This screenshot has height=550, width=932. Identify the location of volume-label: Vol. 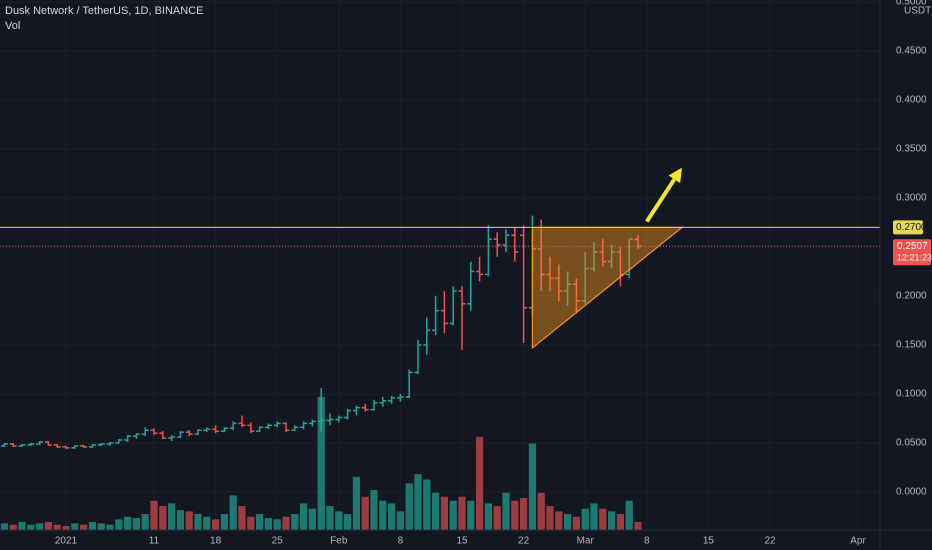
(12, 26).